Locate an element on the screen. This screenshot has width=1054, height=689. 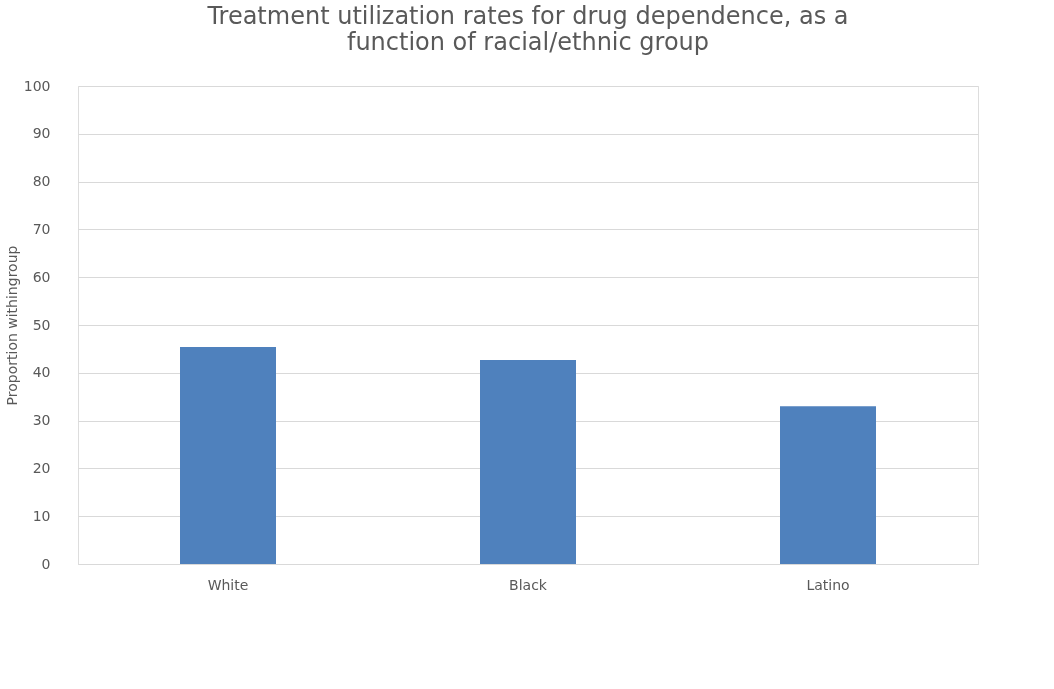
y-tick-label: 90 is located at coordinates (41, 133).